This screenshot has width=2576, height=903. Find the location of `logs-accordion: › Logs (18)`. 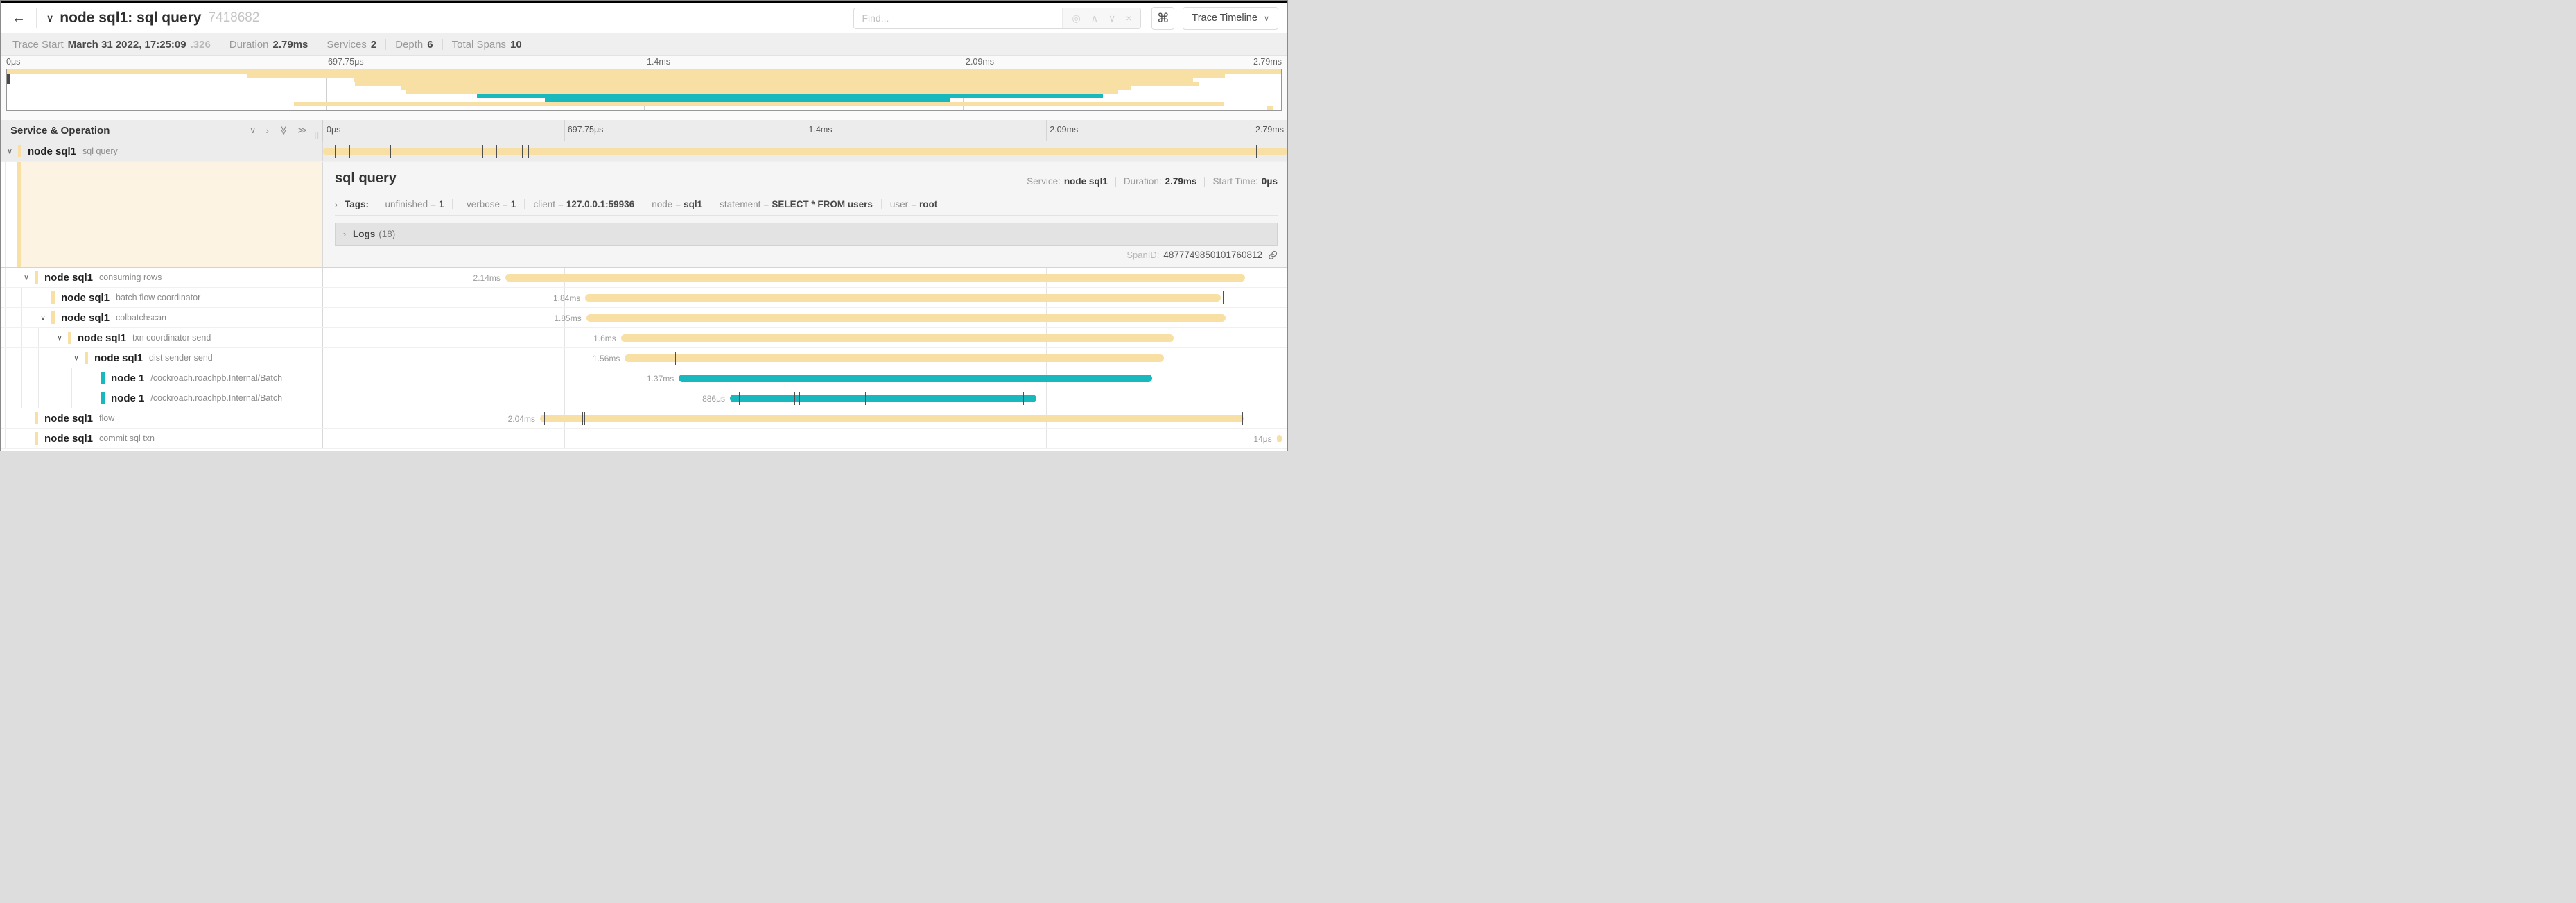

logs-accordion: › Logs (18) is located at coordinates (806, 234).